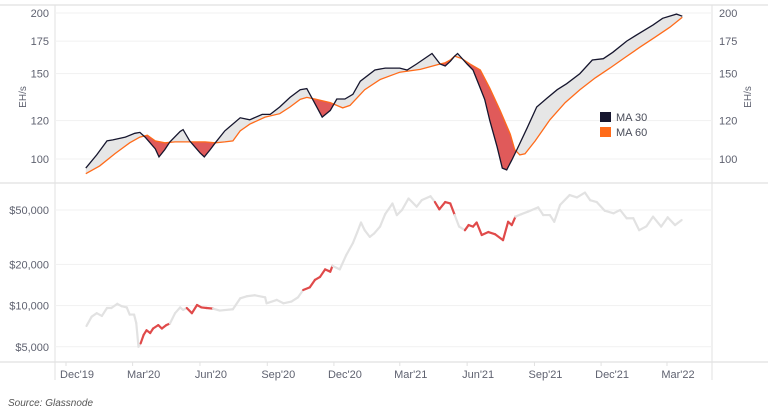  I want to click on y-tick-label-right: 120, so click(728, 122).